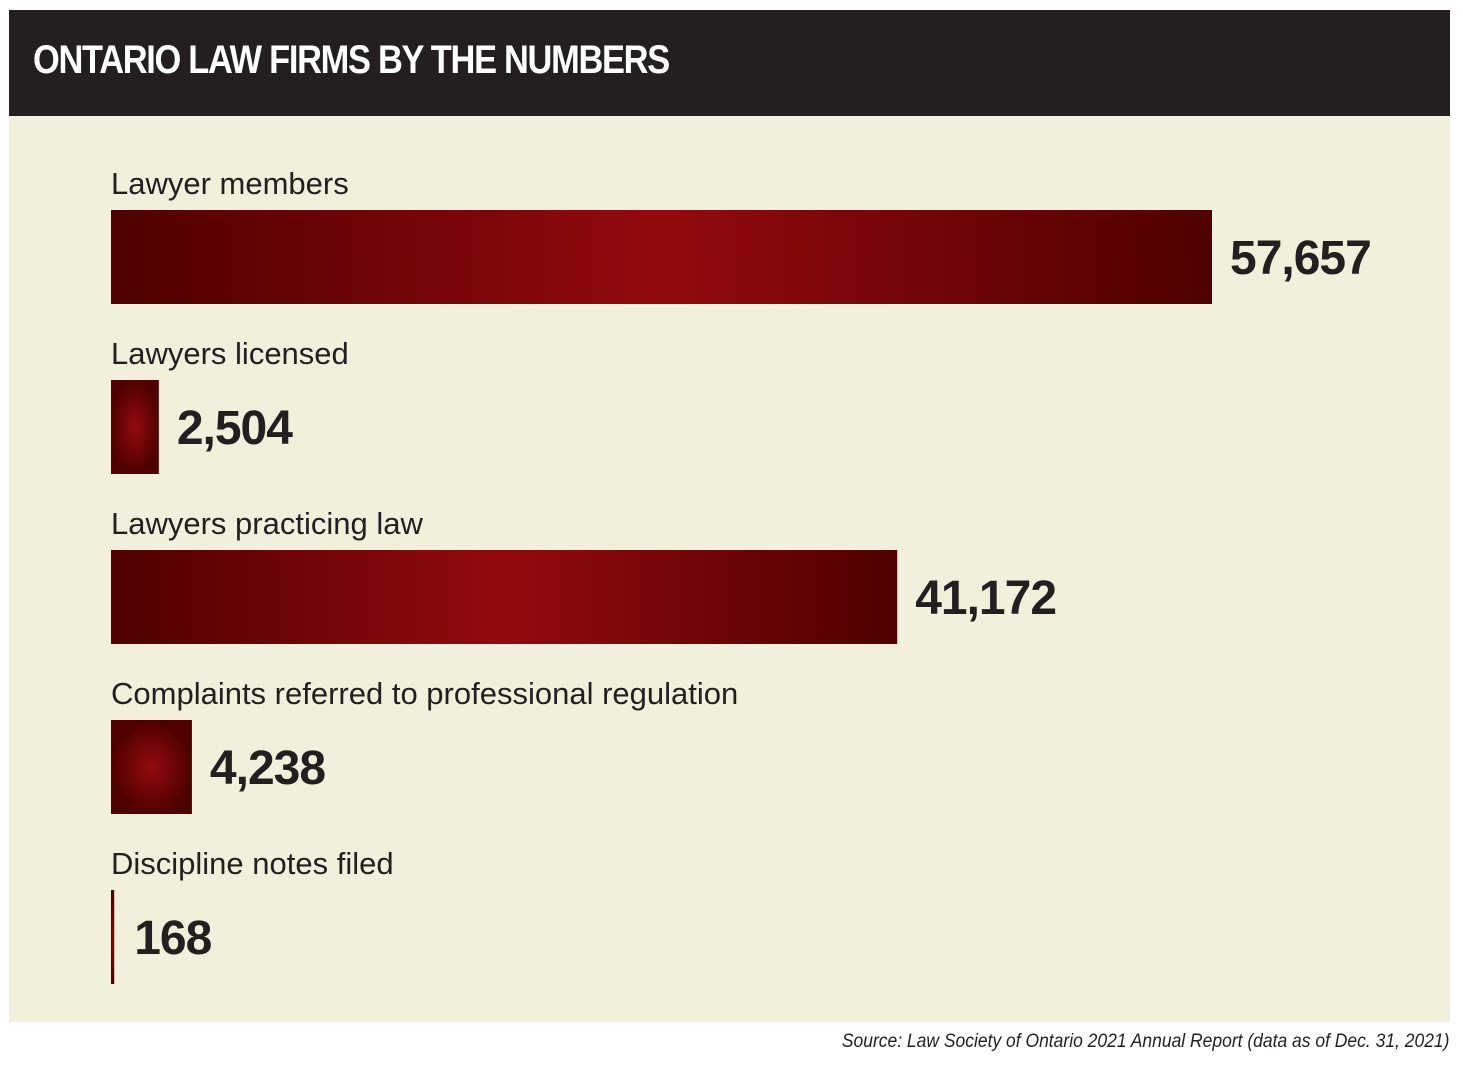 Image resolution: width=1463 pixels, height=1075 pixels. I want to click on category-label: Lawyers practicing law, so click(267, 523).